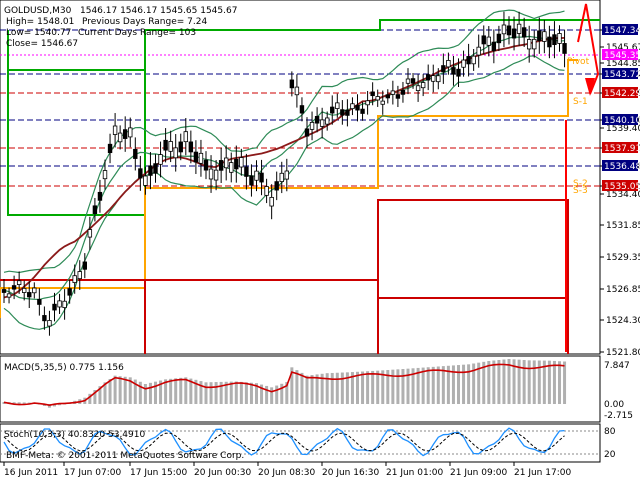 The width and height of the screenshot is (640, 480). What do you see at coordinates (582, 177) in the screenshot?
I see `forecast-arrows` at bounding box center [582, 177].